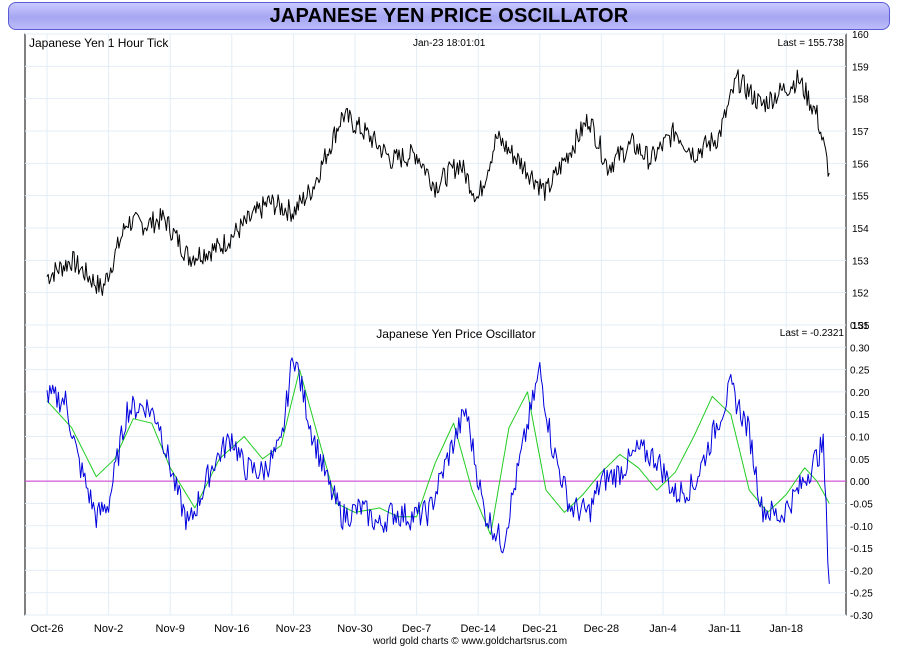 The height and width of the screenshot is (650, 900). I want to click on y-tick-label: 0.20, so click(860, 393).